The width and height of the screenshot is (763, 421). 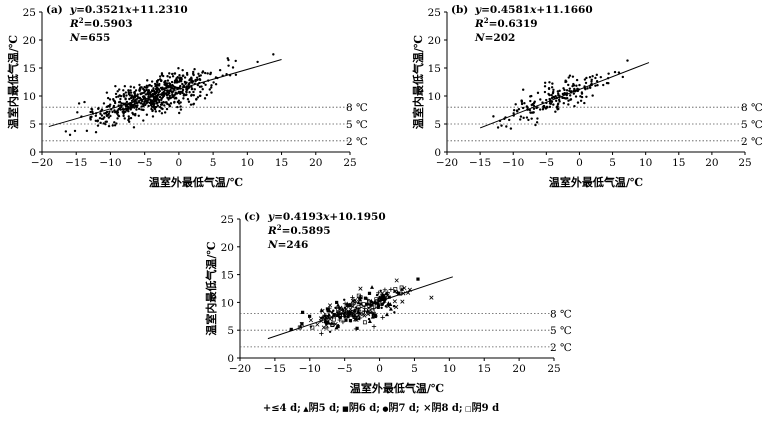 I want to click on legend-label-open-square: 阴9 d, so click(x=485, y=408).